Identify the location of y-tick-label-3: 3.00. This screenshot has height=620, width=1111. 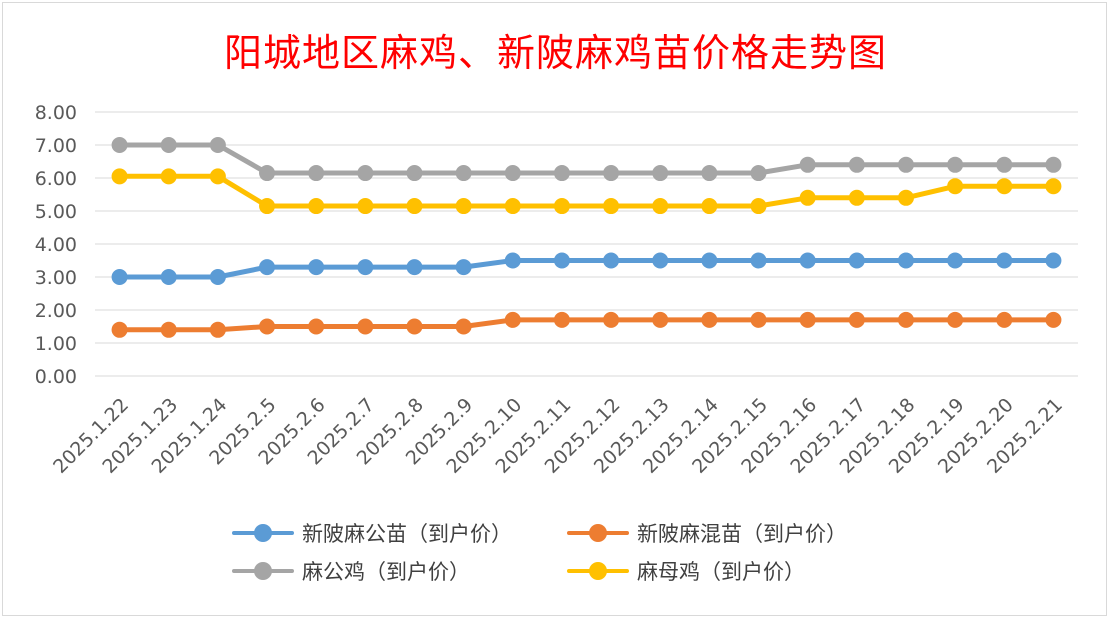
(56, 278).